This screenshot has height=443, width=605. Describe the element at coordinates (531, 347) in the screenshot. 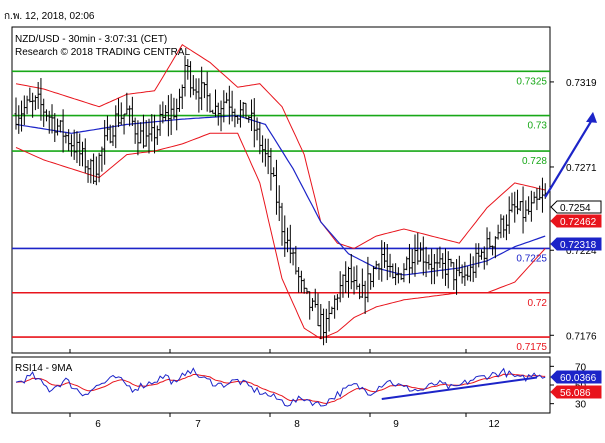

I see `level-label: 0.7175` at that location.